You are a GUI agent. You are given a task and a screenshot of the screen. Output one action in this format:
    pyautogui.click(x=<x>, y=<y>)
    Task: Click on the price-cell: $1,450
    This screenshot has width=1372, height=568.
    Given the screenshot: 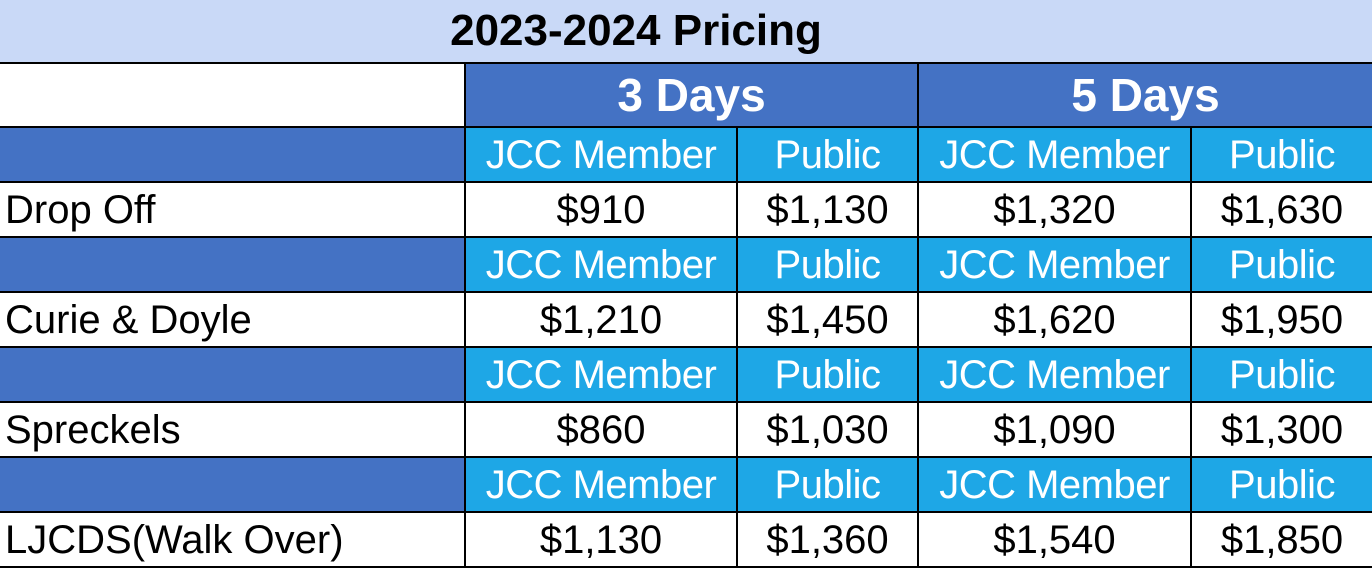 What is the action you would take?
    pyautogui.click(x=827, y=319)
    